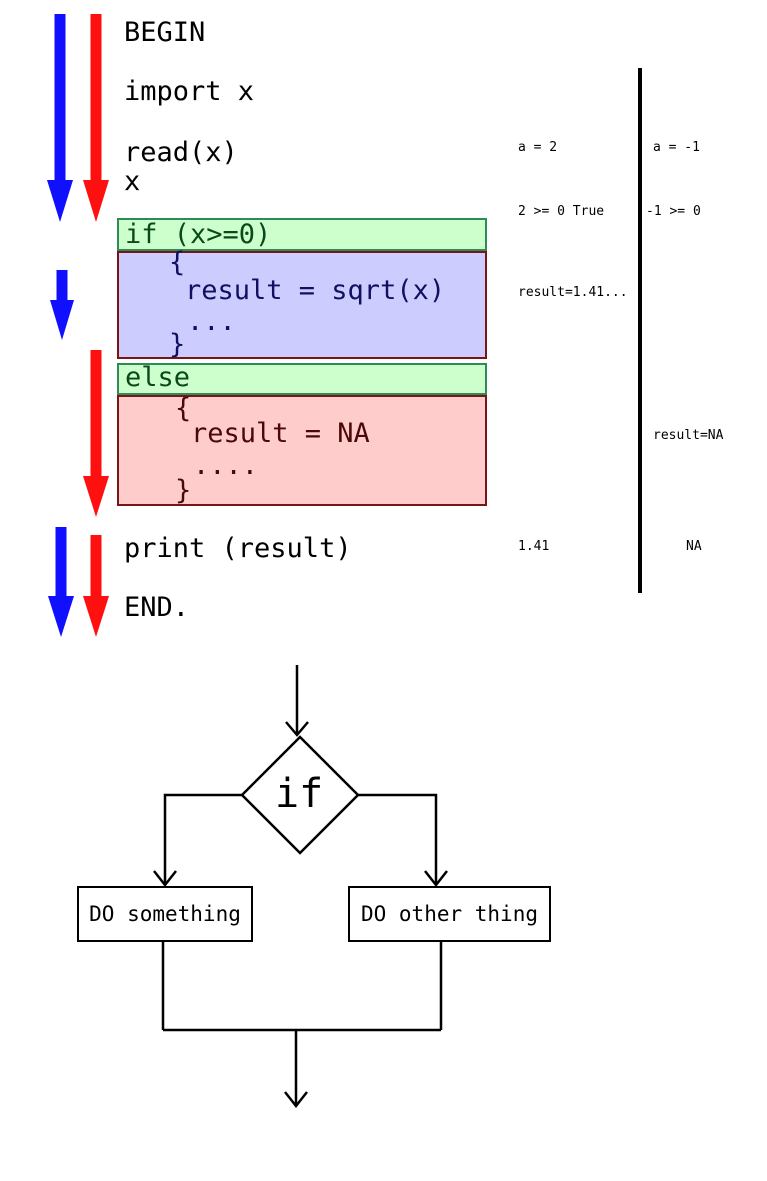 The width and height of the screenshot is (767, 1181). What do you see at coordinates (676, 147) in the screenshot?
I see `trace-negative-input: a = -1` at bounding box center [676, 147].